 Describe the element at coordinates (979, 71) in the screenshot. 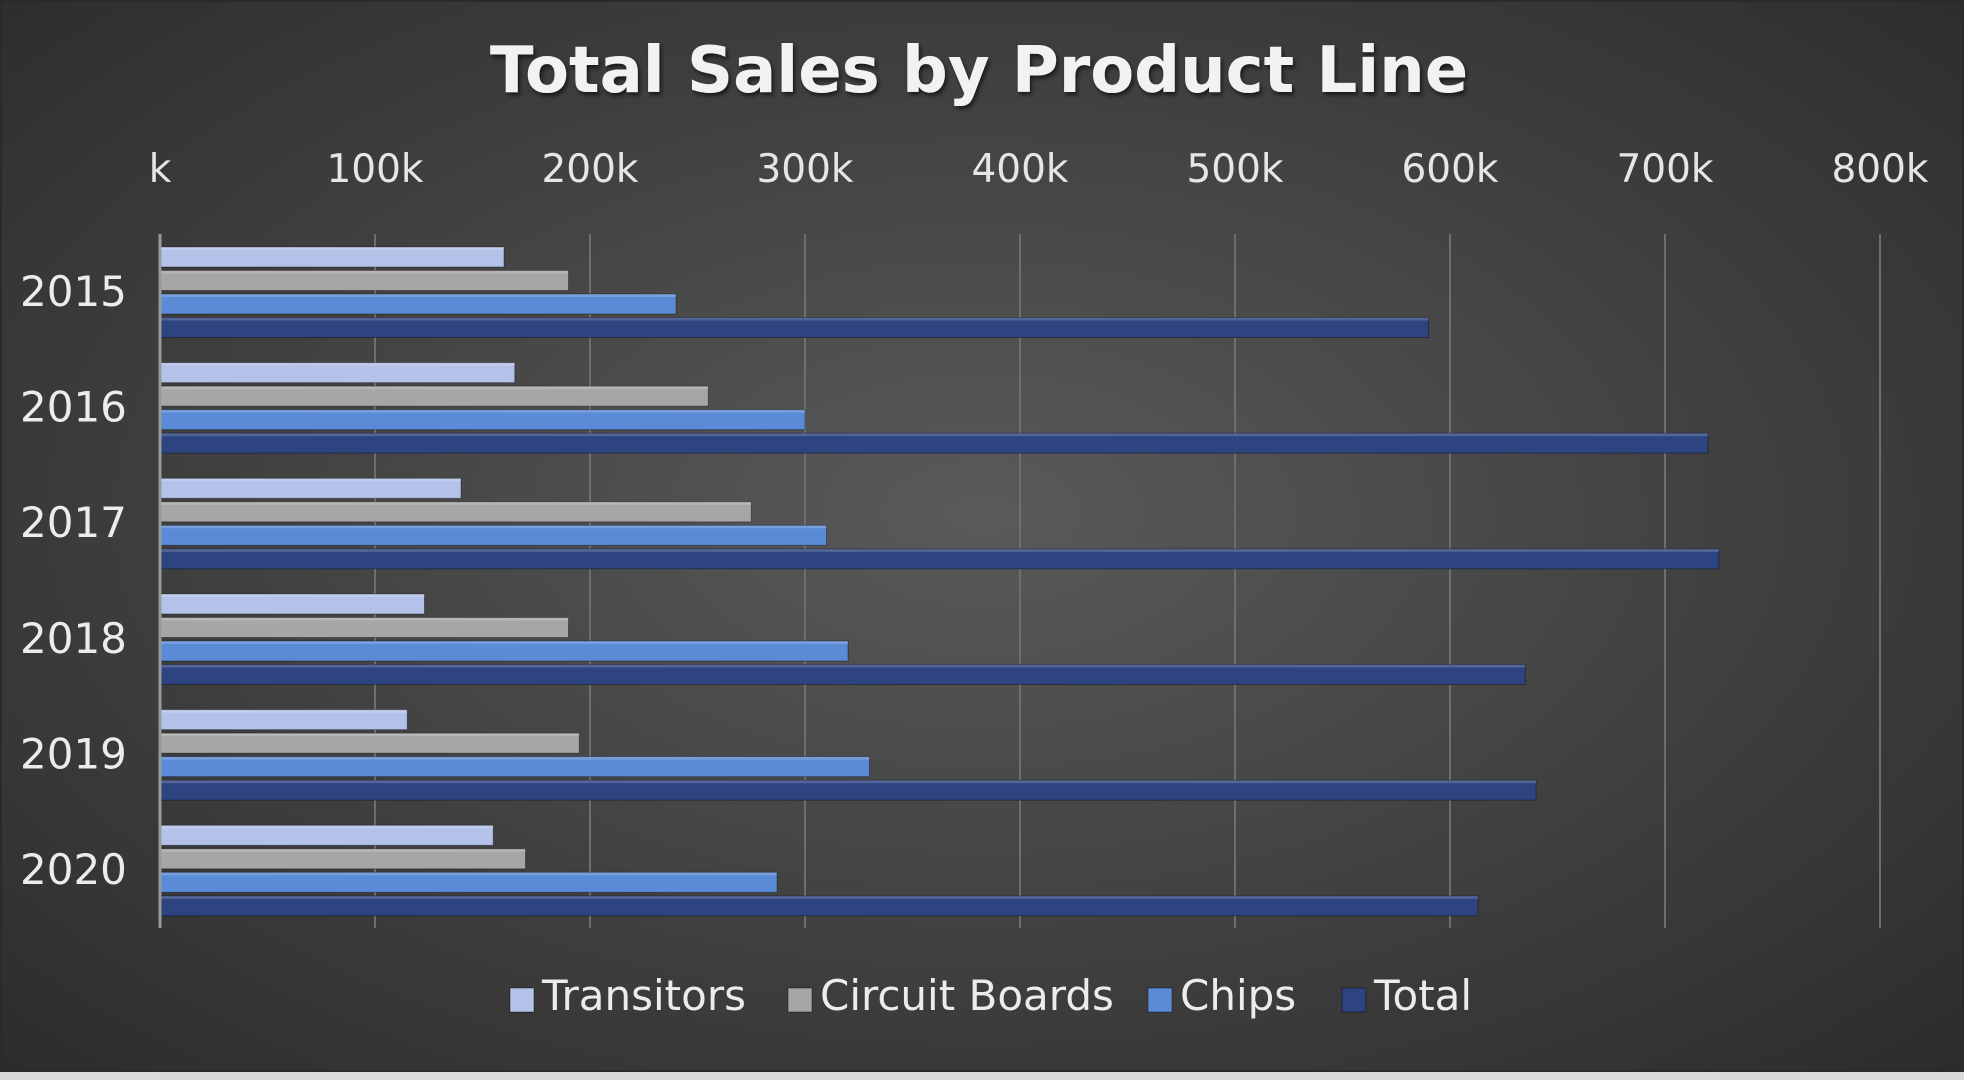

I see `chart-title: Total Sales by Product Line` at that location.